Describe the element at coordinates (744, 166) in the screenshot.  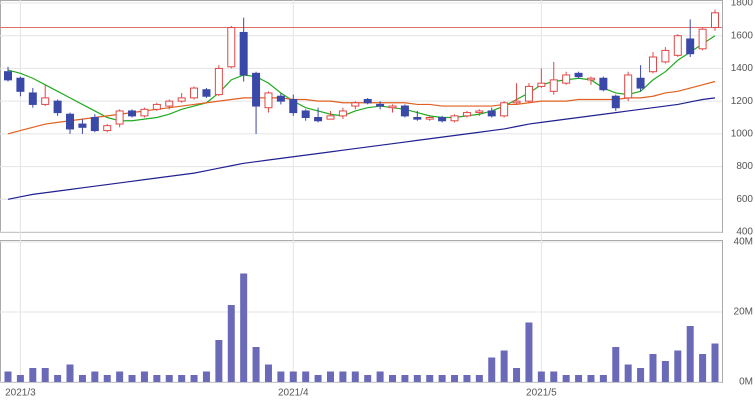
I see `y-tick-label: 800` at that location.